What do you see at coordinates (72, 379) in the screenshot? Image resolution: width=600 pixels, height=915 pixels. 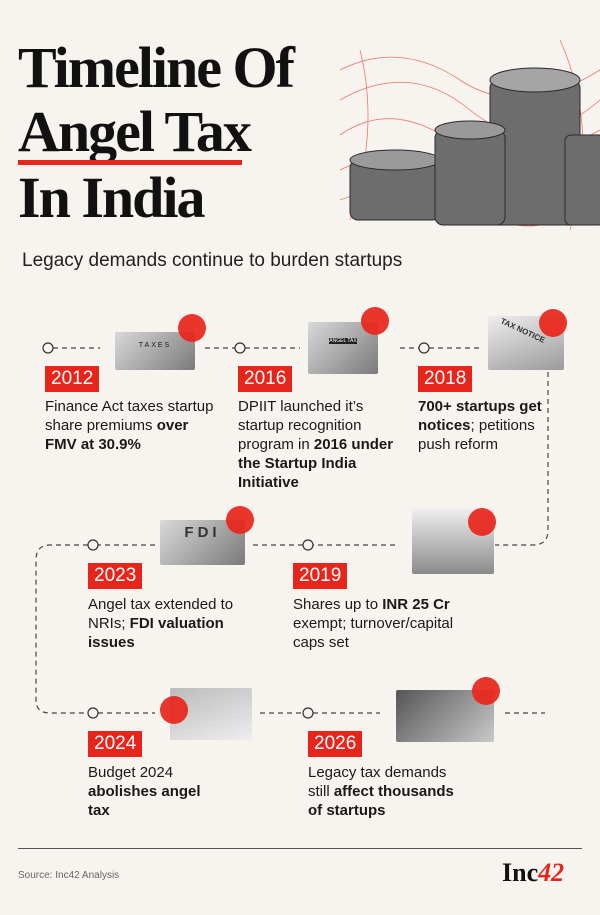 I see `year-badge-2012: 2012` at bounding box center [72, 379].